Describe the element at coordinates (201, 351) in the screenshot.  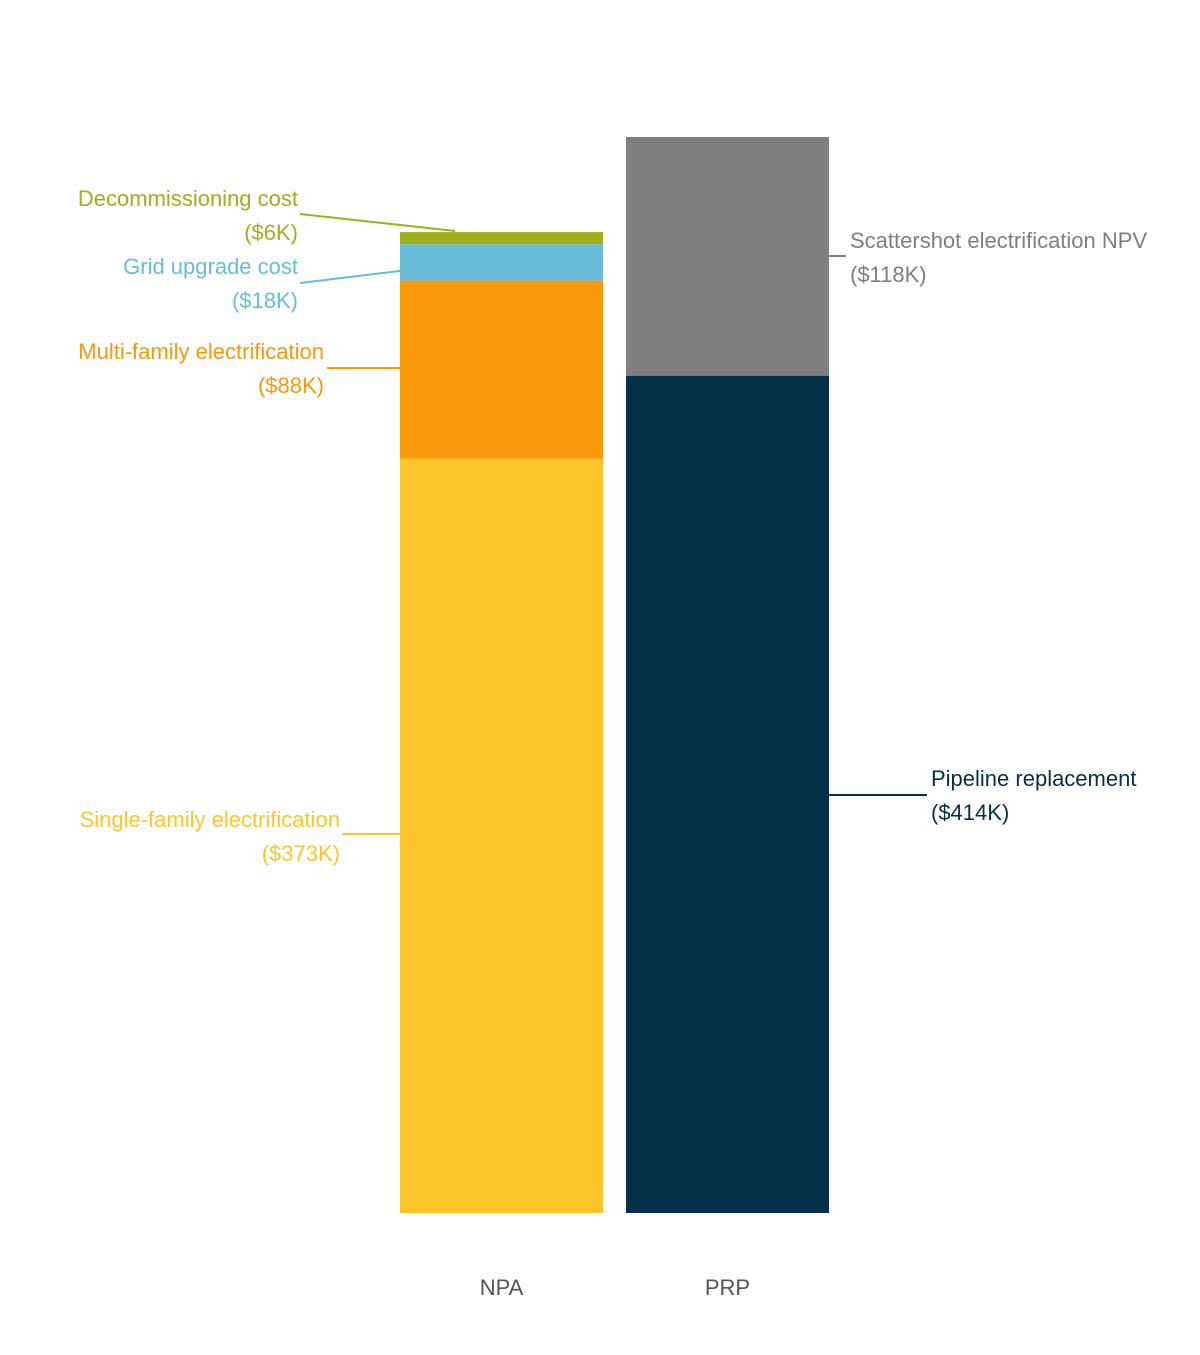
I see `segment-label-multi_family: Multi-family electrification` at that location.